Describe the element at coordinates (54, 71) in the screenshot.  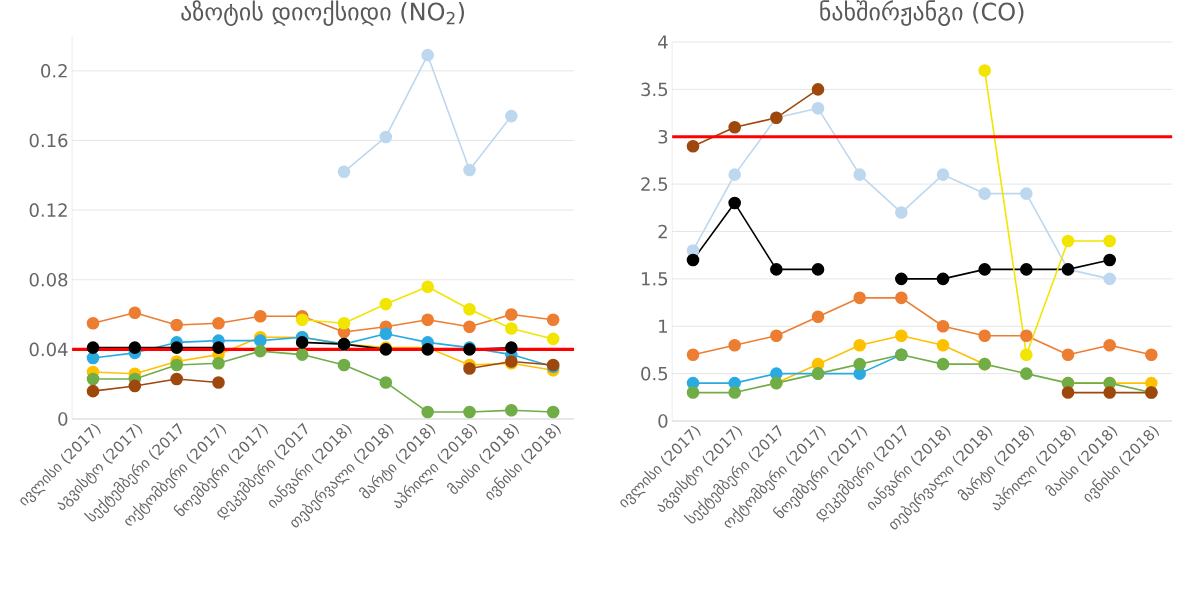
I see `y-tick-label: 0.2` at that location.